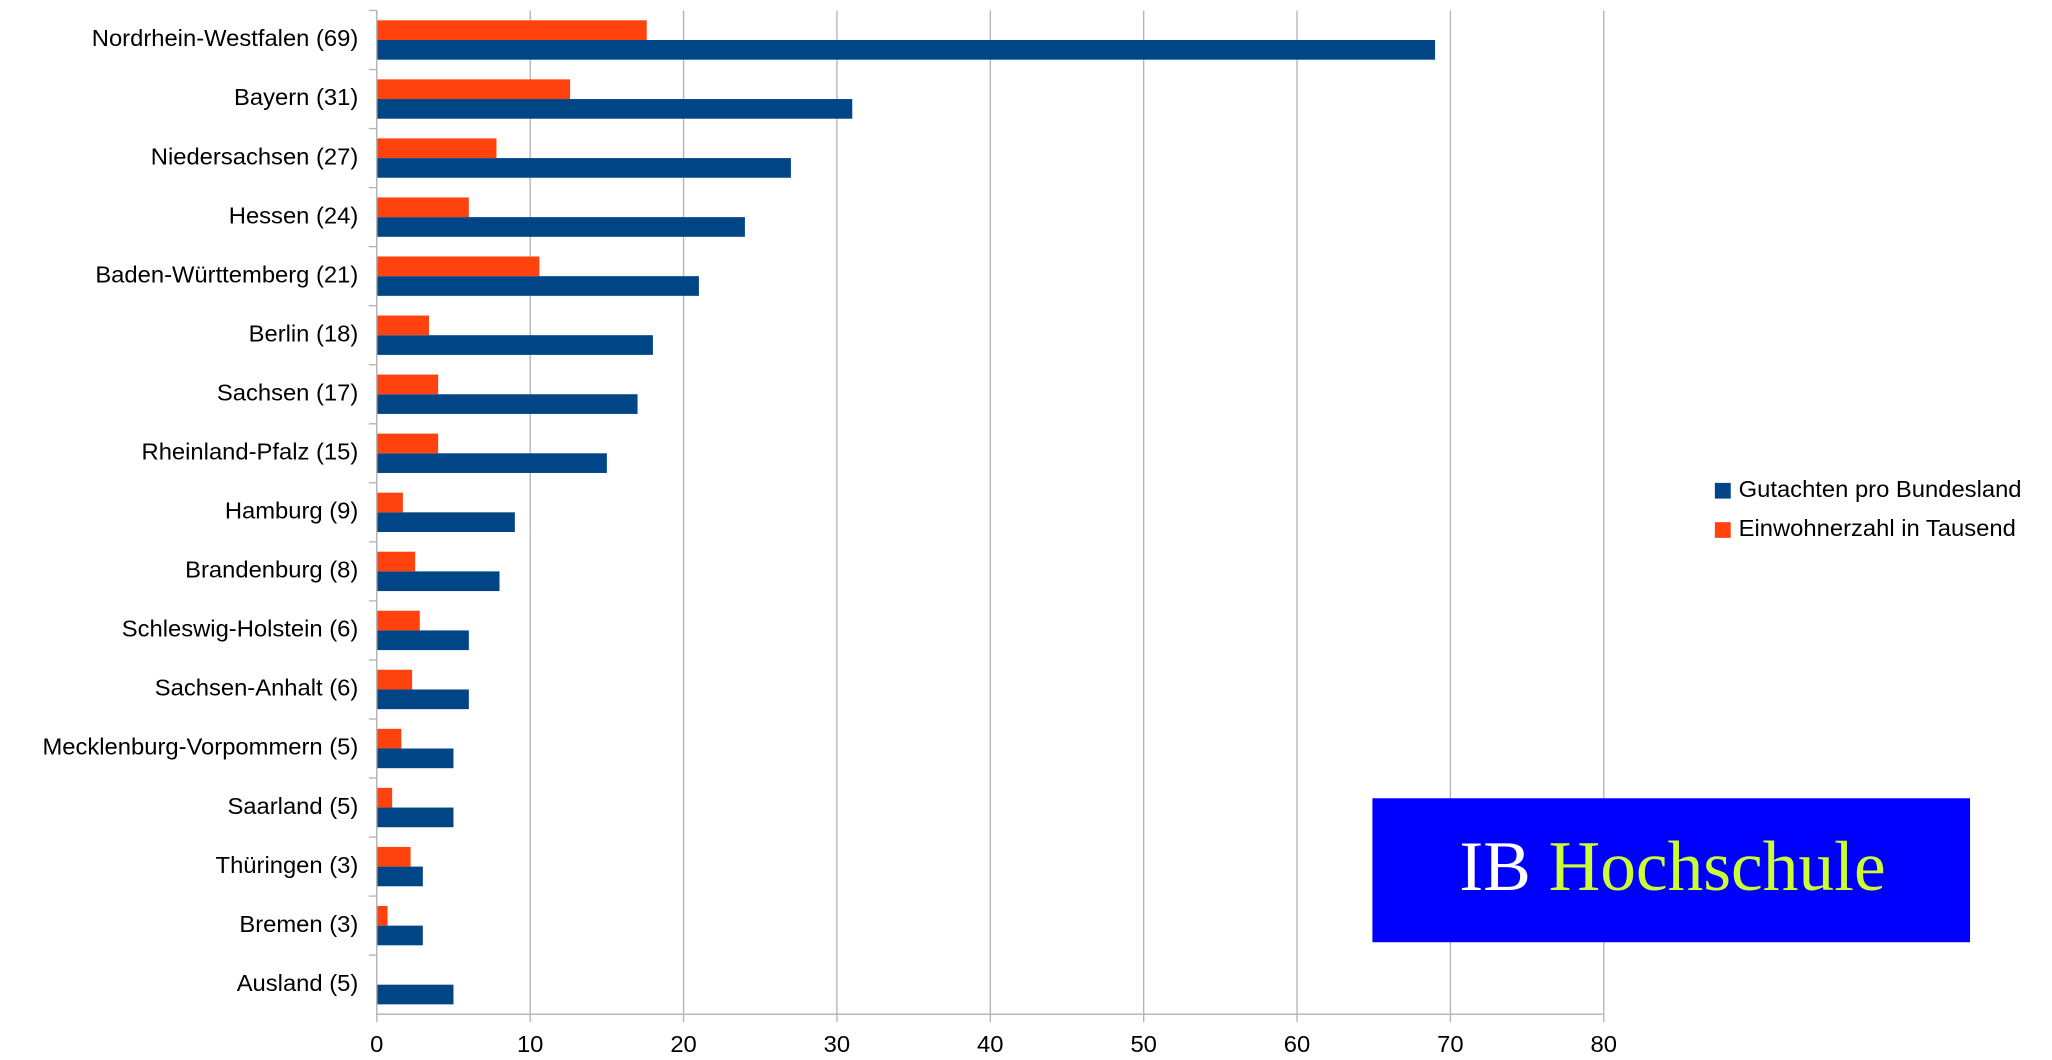 This screenshot has width=2052, height=1060. Describe the element at coordinates (255, 157) in the screenshot. I see `y-tick-label: Niedersachsen (27)` at that location.